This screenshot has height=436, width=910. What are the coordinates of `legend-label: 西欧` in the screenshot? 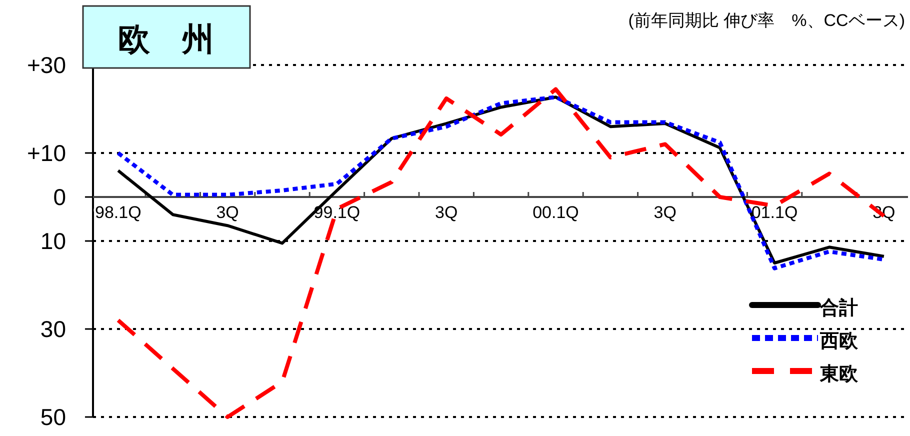 It's located at (839, 341).